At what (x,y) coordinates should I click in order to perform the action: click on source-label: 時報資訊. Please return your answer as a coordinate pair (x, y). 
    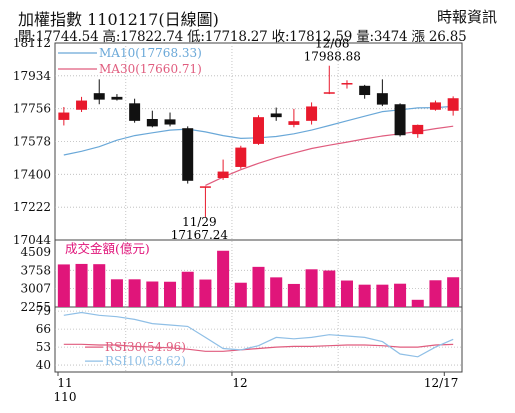
    Looking at the image, I should click on (466, 17).